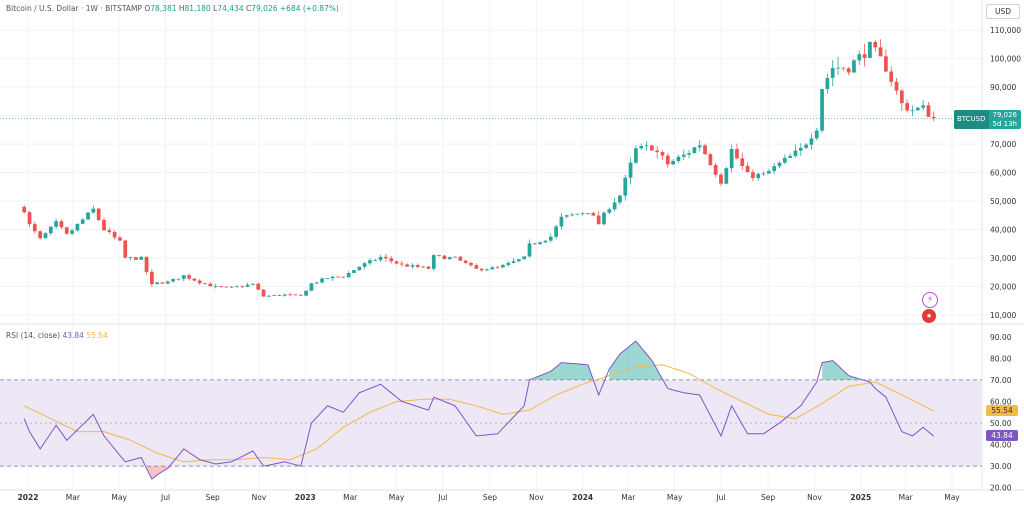 Image resolution: width=1024 pixels, height=507 pixels. Describe the element at coordinates (165, 497) in the screenshot. I see `x-tick-label: Jul` at that location.